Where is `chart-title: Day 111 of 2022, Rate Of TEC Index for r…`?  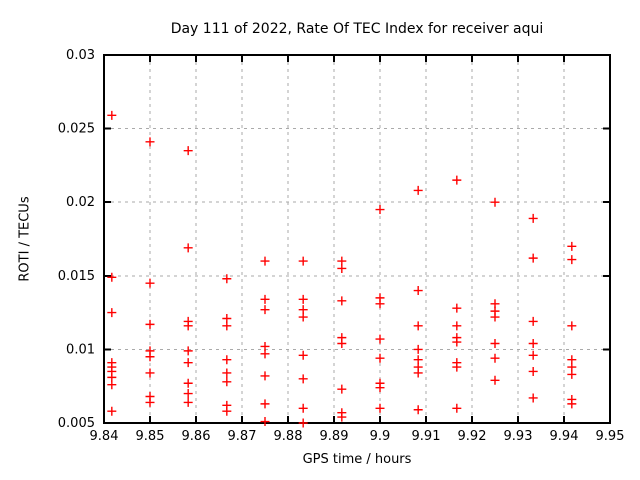
chart-title: Day 111 of 2022, Rate Of TEC Index for r… is located at coordinates (357, 29).